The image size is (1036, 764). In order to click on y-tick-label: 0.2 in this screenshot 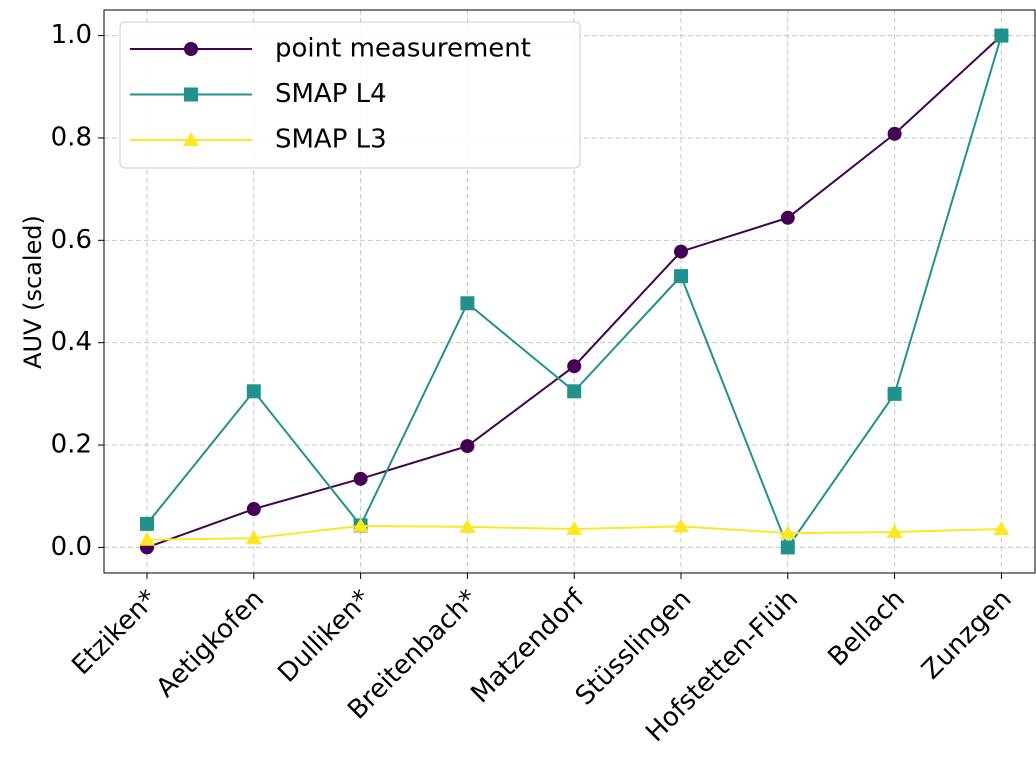, I will do `click(71, 445)`.